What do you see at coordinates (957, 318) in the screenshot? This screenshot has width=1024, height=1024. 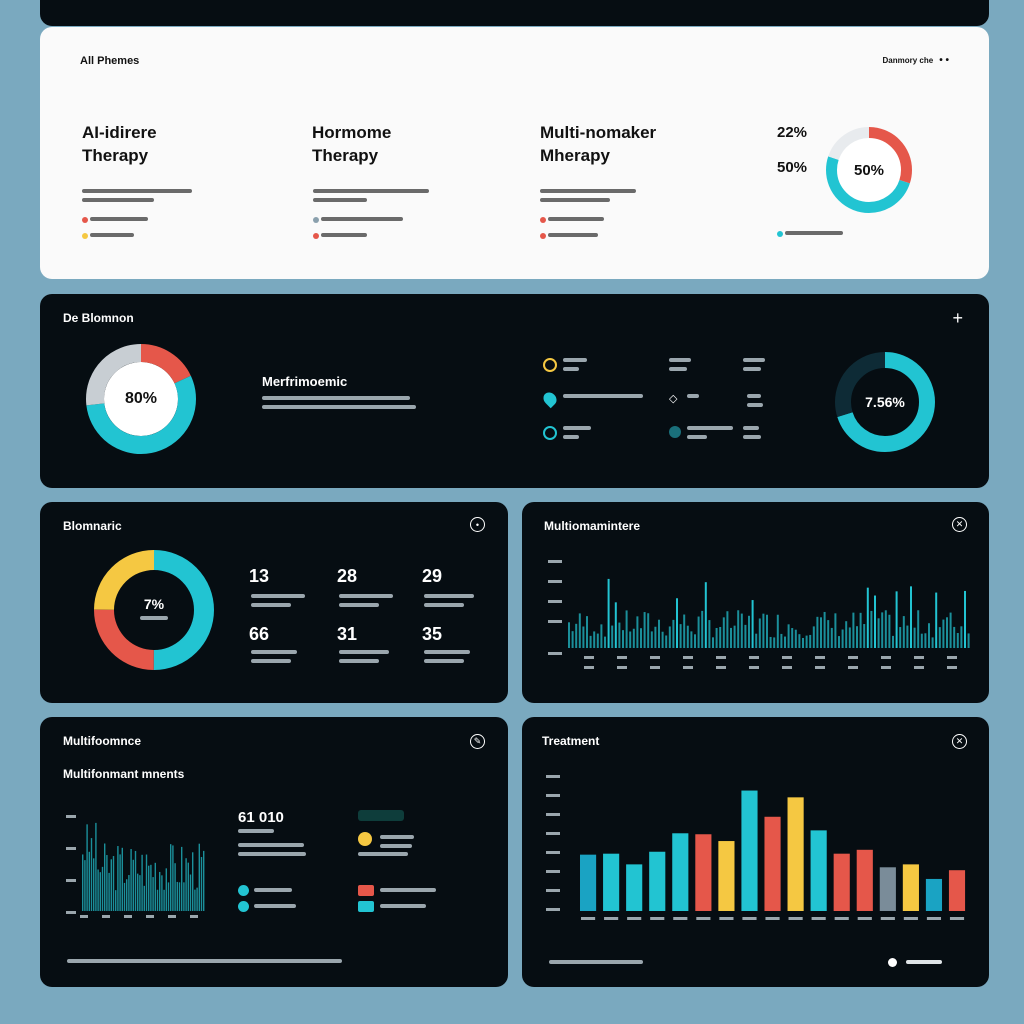 I see `plus-icon: +` at bounding box center [957, 318].